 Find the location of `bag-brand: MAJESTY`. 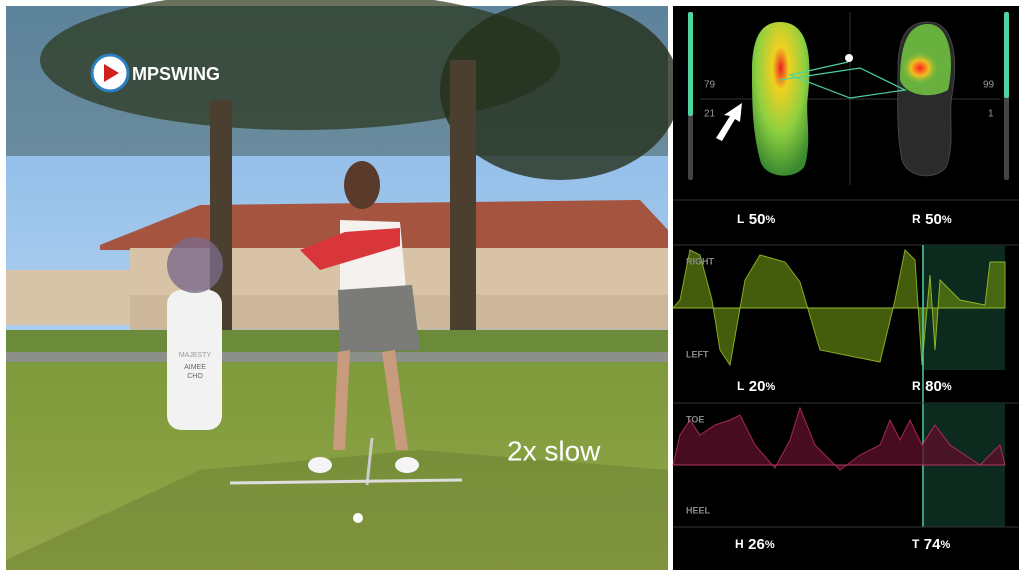

bag-brand: MAJESTY is located at coordinates (195, 355).